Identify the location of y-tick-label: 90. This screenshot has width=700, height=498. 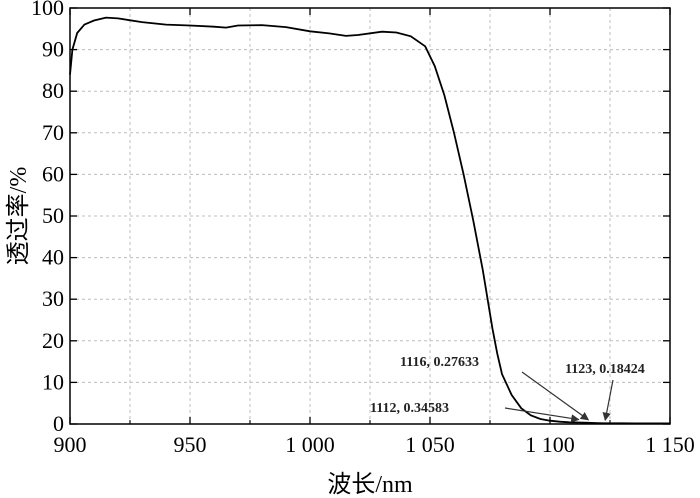
(53, 49).